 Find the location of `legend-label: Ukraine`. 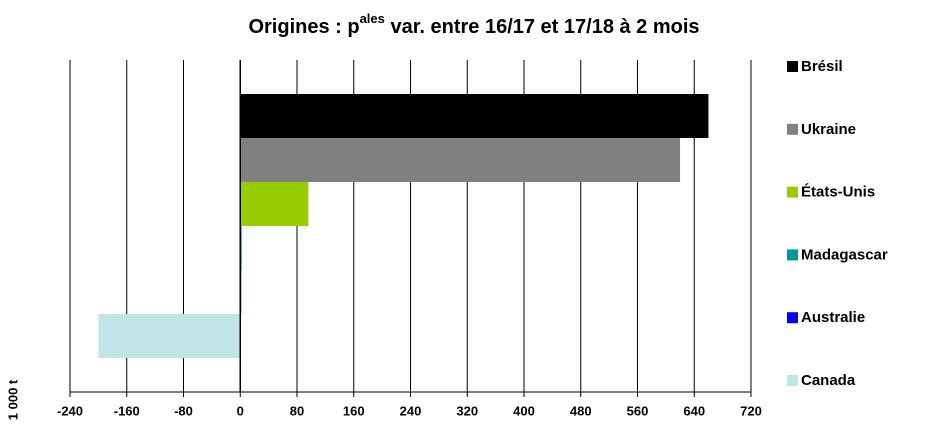

legend-label: Ukraine is located at coordinates (828, 129).